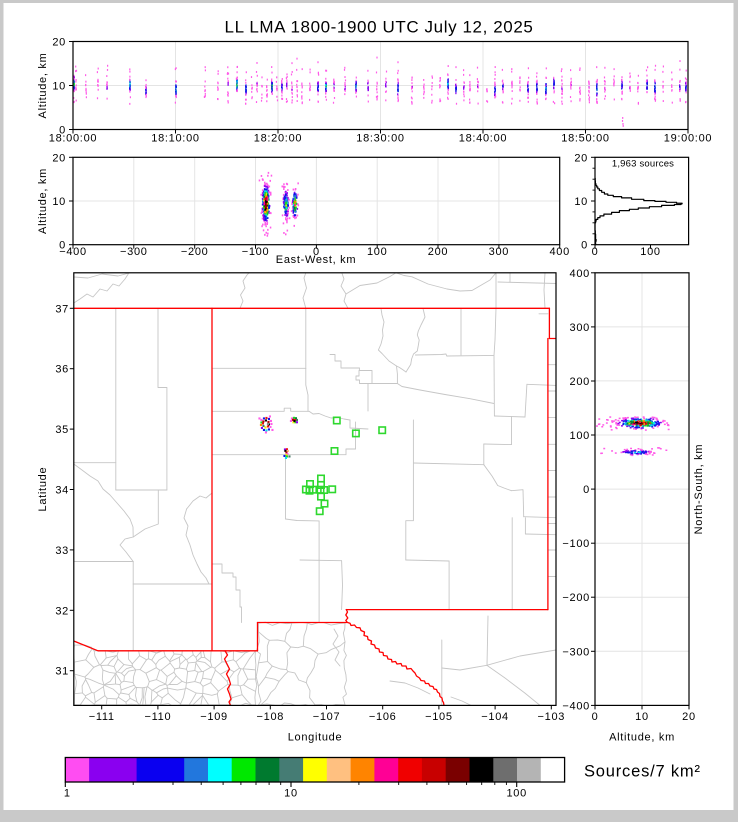  I want to click on svg-text: Longitude, so click(315, 738).